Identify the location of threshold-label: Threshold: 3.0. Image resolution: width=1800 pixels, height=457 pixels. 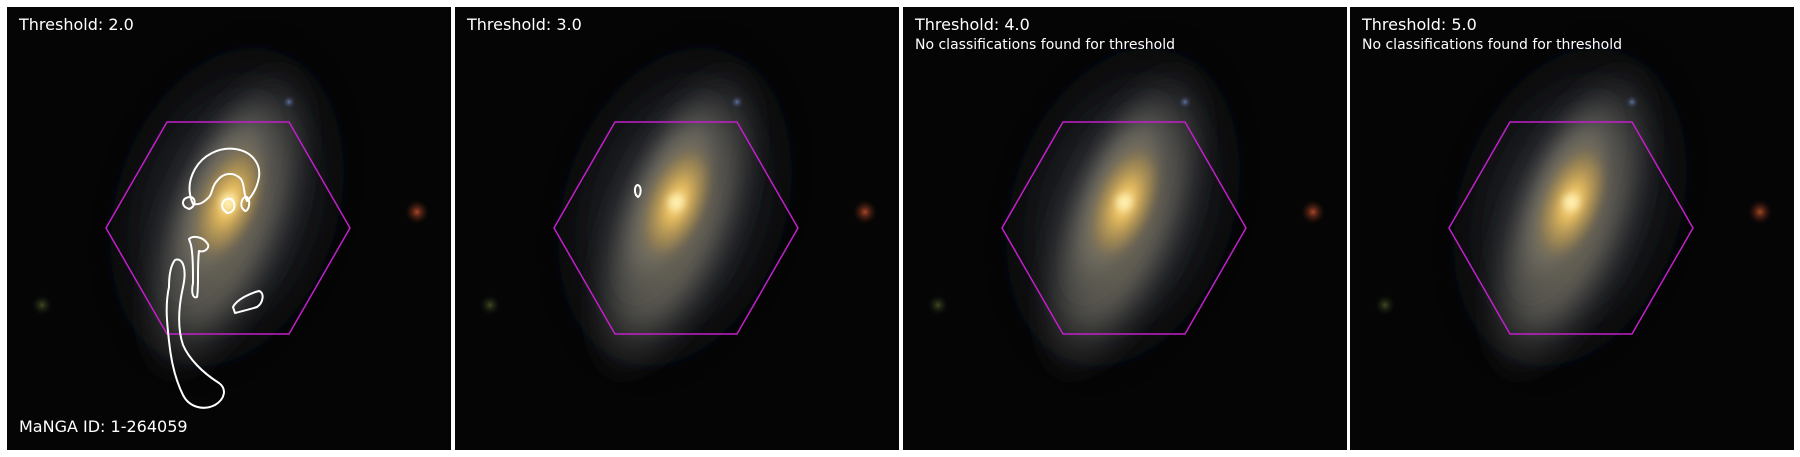
(524, 24).